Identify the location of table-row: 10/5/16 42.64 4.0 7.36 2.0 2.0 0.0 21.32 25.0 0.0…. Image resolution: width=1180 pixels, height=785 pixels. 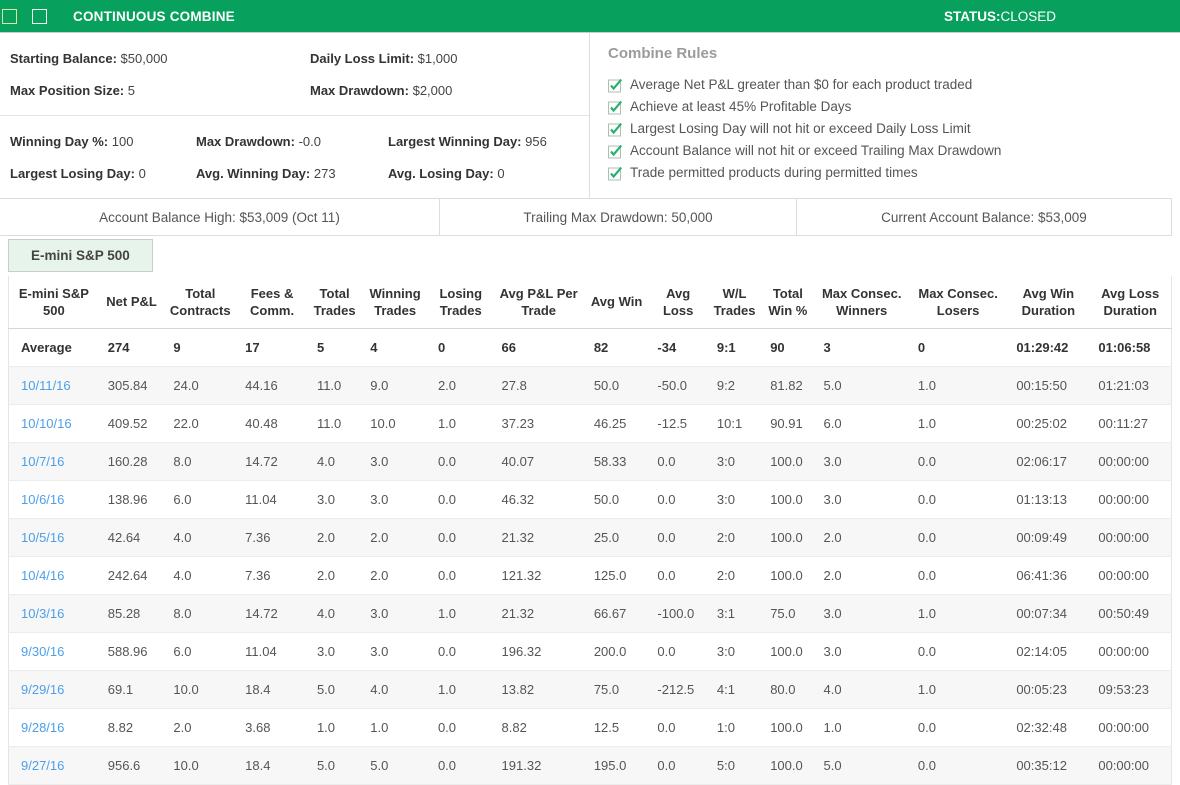
(590, 537).